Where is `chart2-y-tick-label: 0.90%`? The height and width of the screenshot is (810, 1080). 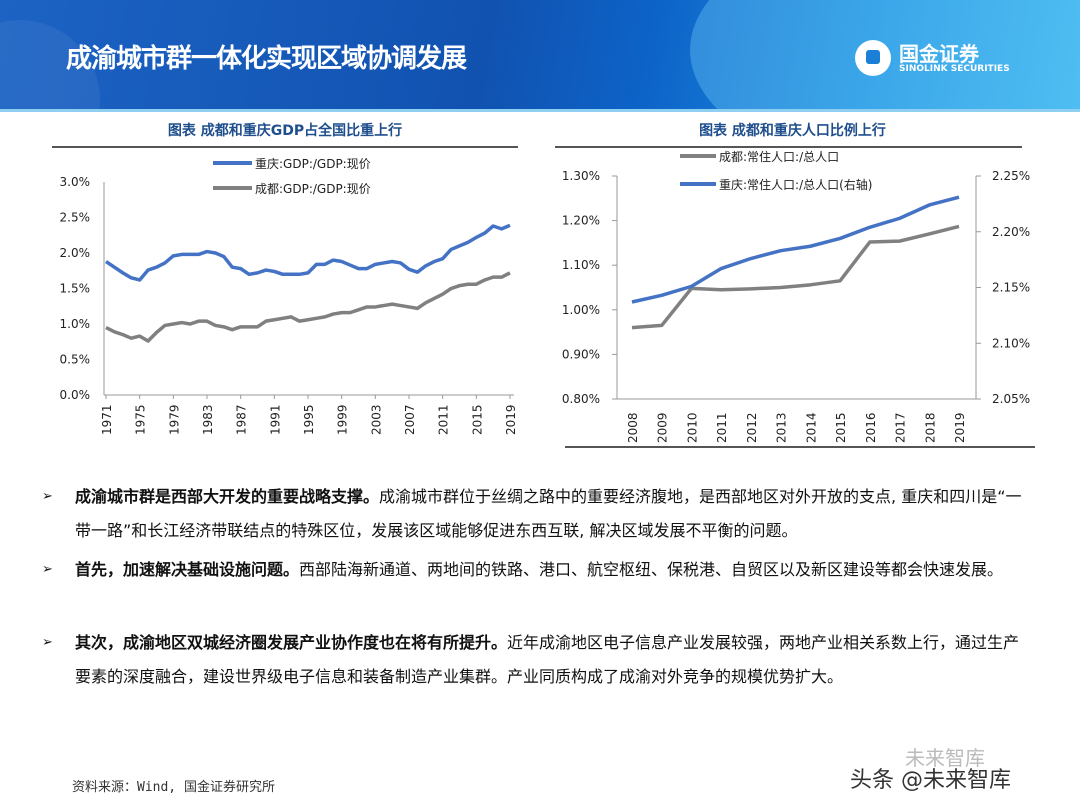 chart2-y-tick-label: 0.90% is located at coordinates (581, 354).